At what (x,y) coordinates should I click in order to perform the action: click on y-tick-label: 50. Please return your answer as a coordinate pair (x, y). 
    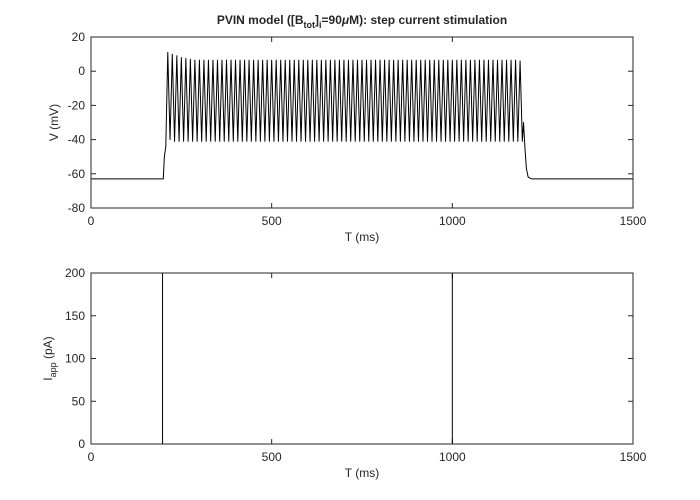
    Looking at the image, I should click on (79, 401).